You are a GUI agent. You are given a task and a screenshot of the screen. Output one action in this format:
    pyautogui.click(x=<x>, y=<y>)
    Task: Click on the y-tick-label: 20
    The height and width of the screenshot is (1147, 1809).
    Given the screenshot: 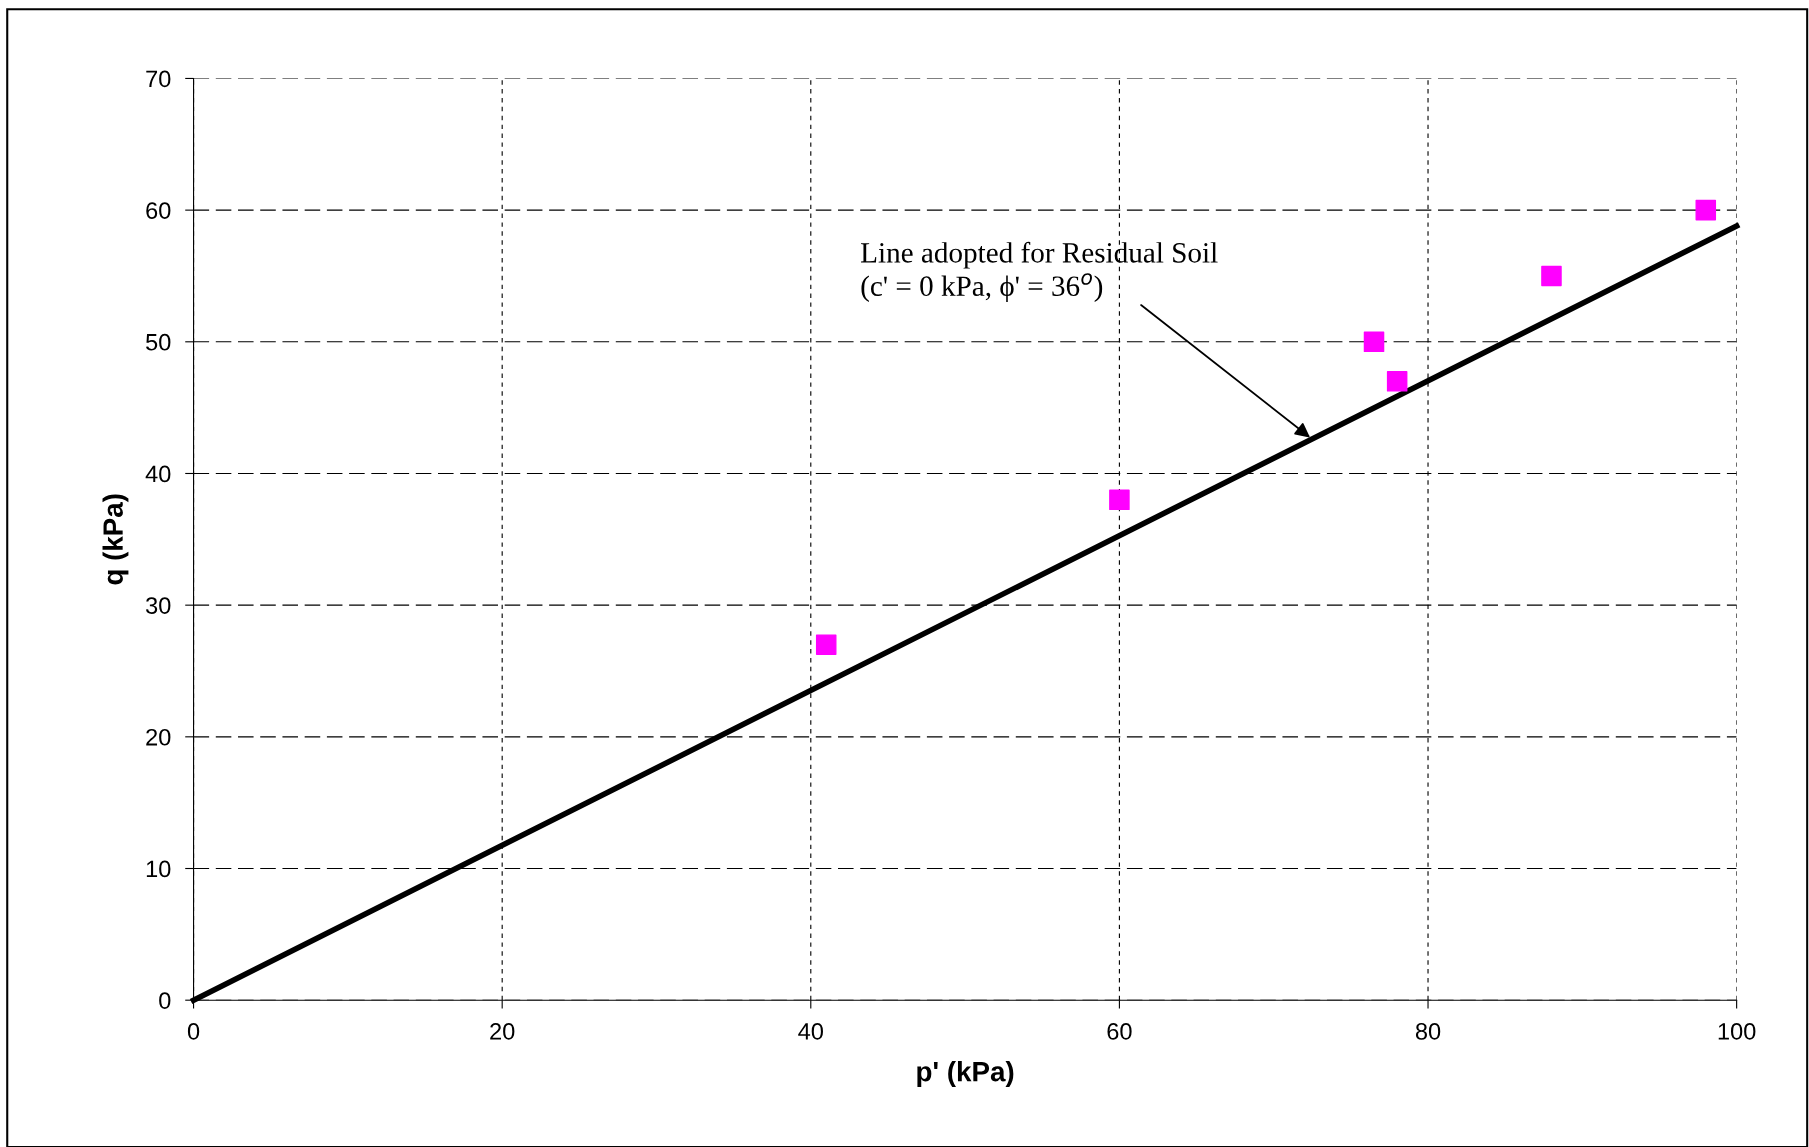 What is the action you would take?
    pyautogui.click(x=158, y=737)
    